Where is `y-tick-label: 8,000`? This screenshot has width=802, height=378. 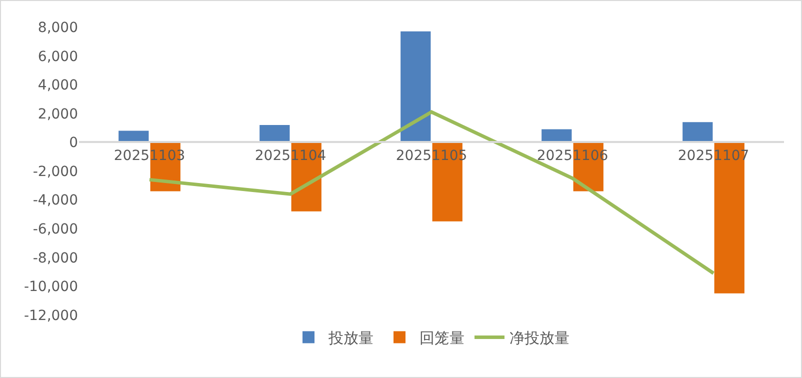 y-tick-label: 8,000 is located at coordinates (58, 28).